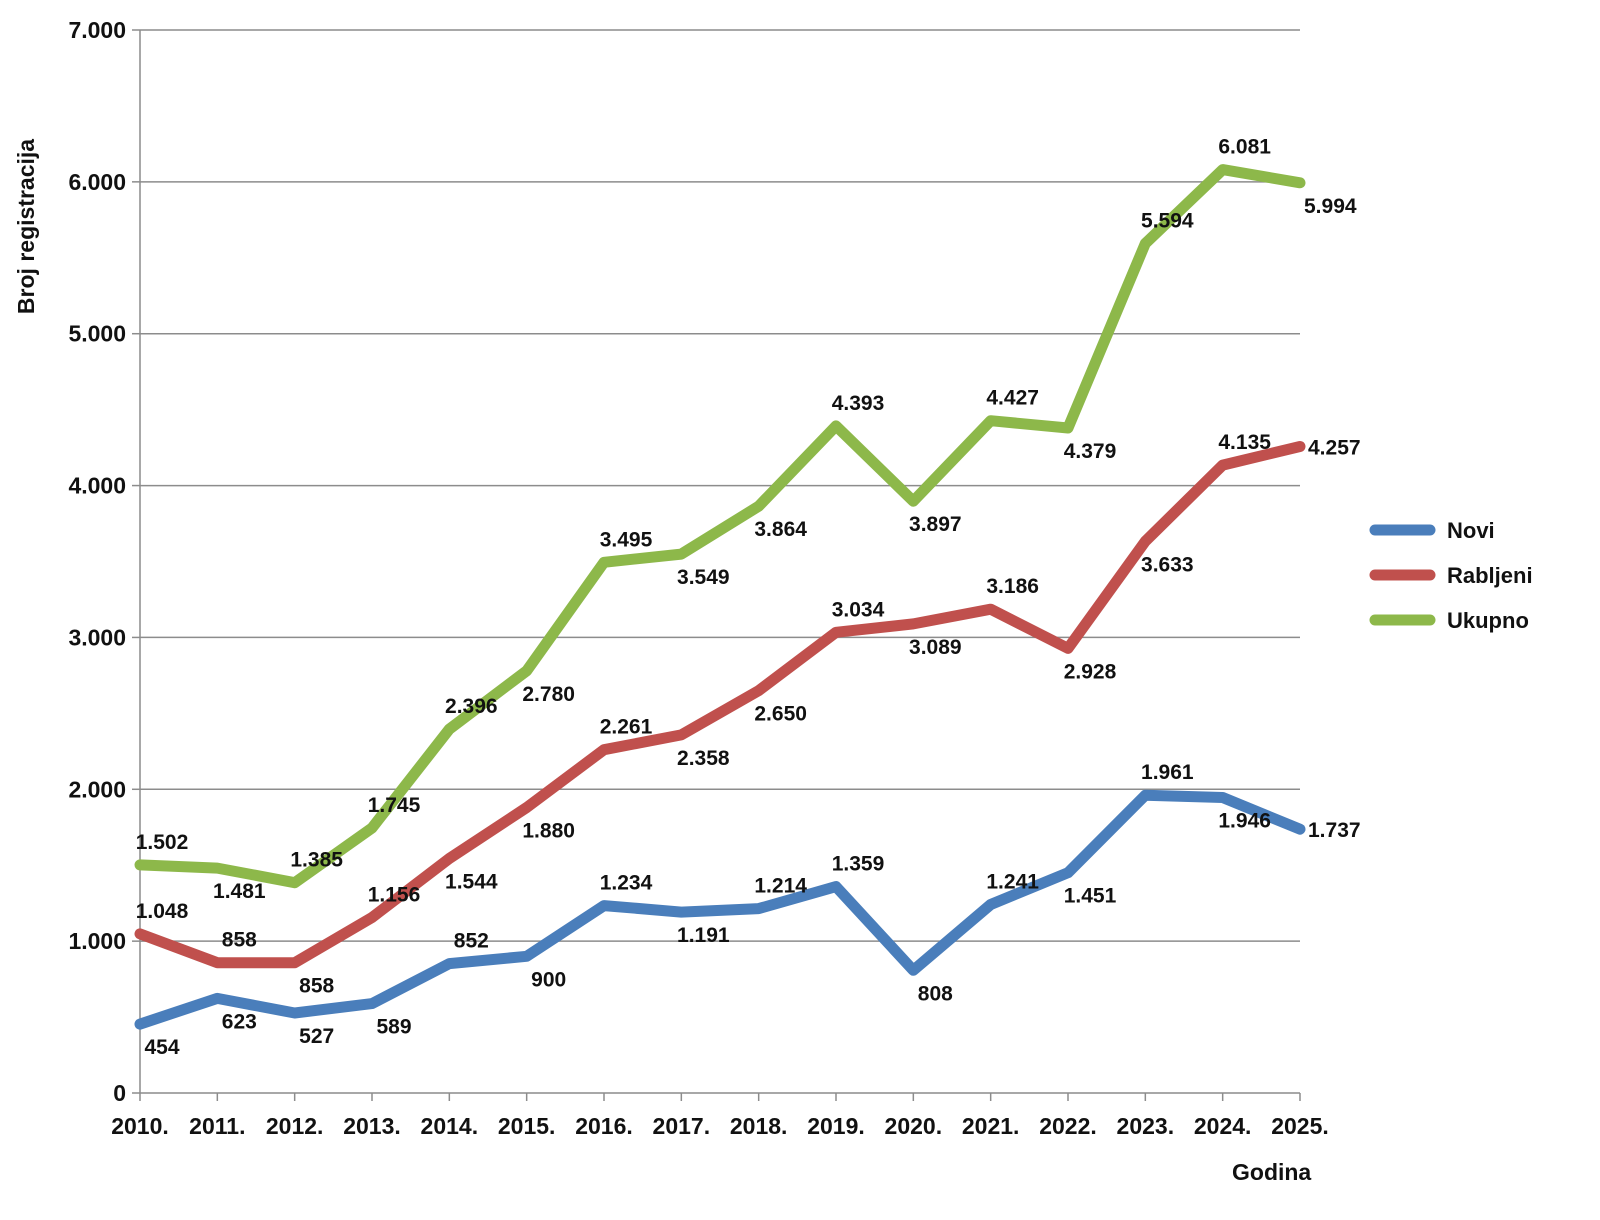 This screenshot has width=1600, height=1220. What do you see at coordinates (97, 637) in the screenshot?
I see `y-tick-label: 3.000` at bounding box center [97, 637].